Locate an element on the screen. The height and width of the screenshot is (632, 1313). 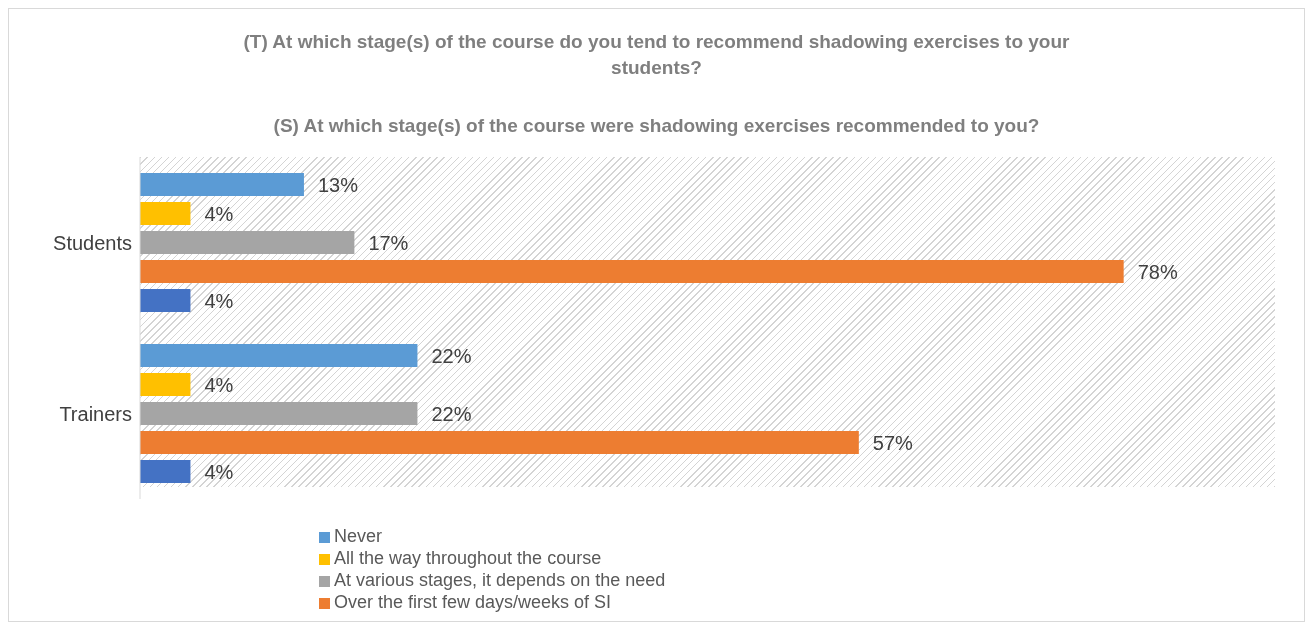
y-tick-label: Trainers is located at coordinates (95, 413).